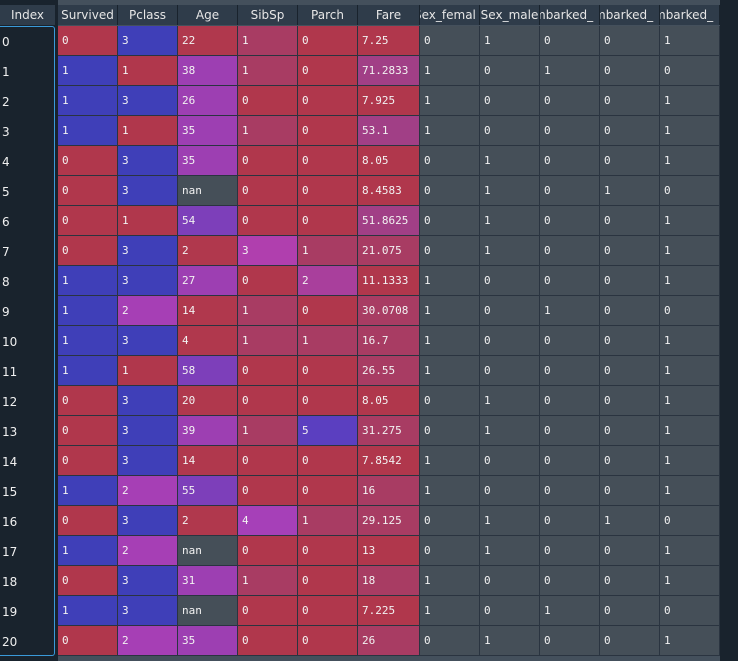 The width and height of the screenshot is (738, 661). Describe the element at coordinates (10, 402) in the screenshot. I see `row-index-cell: 12` at that location.